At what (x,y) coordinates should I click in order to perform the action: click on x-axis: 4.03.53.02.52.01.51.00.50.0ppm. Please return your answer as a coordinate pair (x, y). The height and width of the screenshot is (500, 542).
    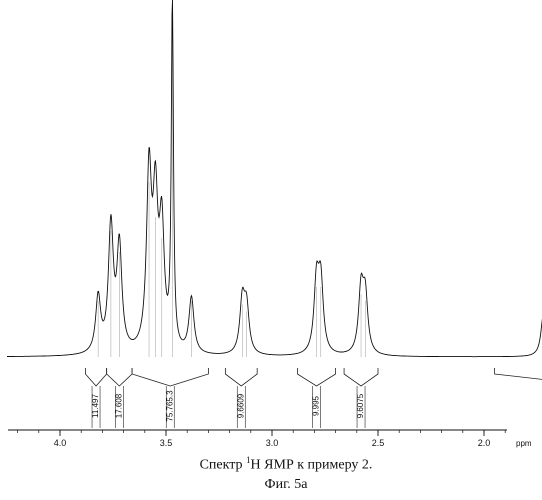
    Looking at the image, I should click on (275, 439).